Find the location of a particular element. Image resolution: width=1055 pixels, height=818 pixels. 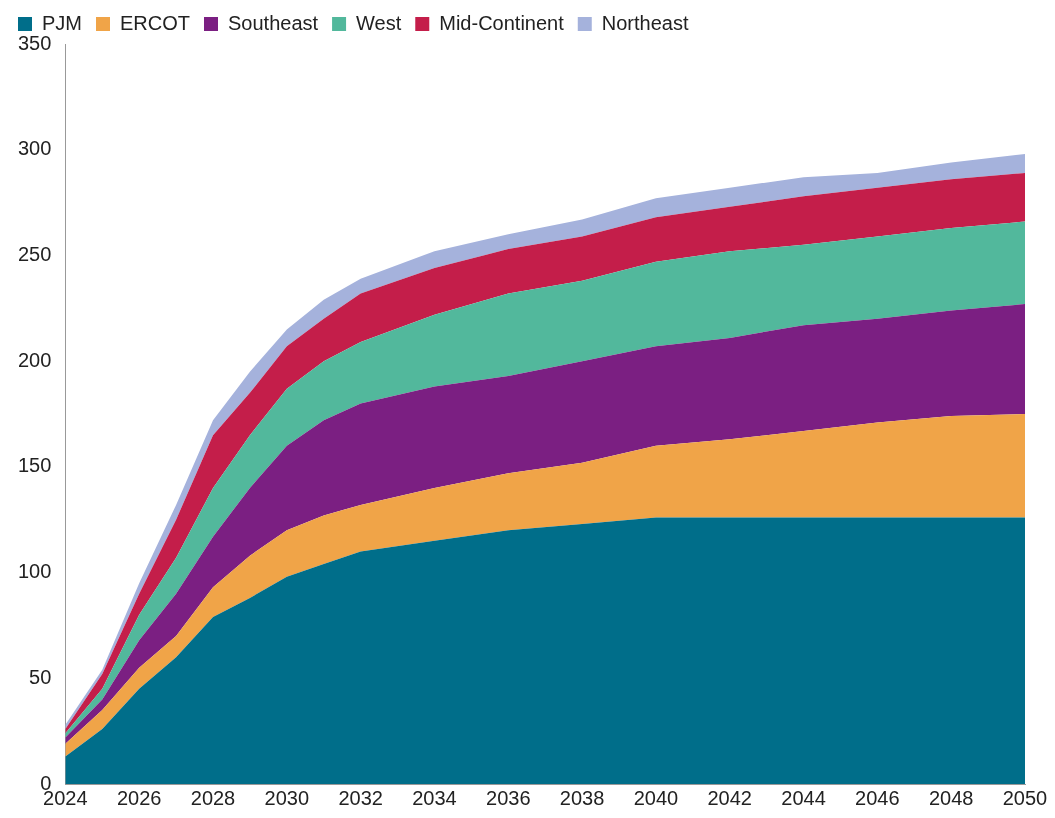

legend-label: PJM is located at coordinates (62, 22).